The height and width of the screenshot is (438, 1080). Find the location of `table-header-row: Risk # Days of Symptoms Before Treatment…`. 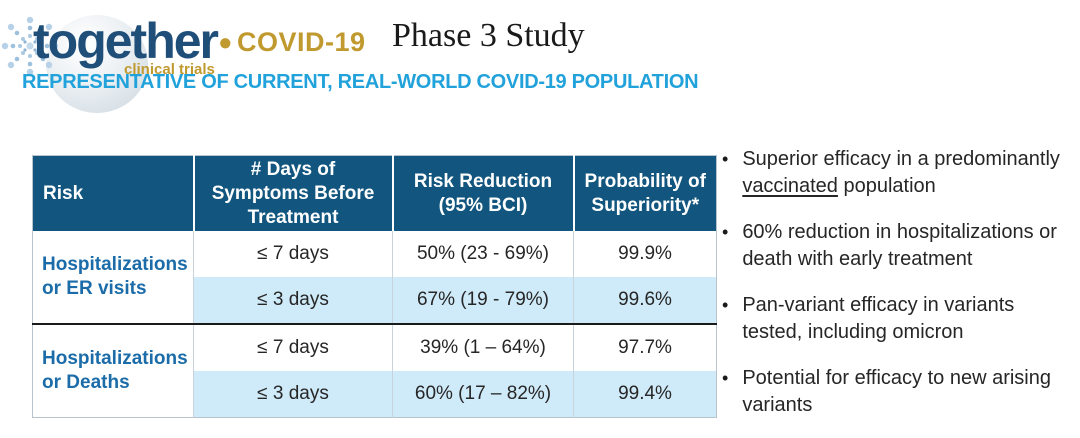

table-header-row: Risk # Days of Symptoms Before Treatment… is located at coordinates (374, 193).